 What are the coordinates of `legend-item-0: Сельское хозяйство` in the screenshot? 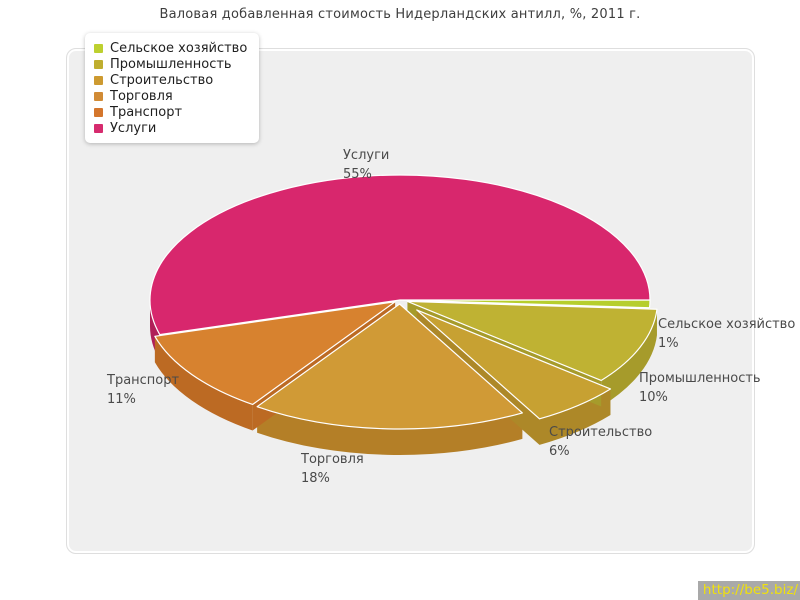 It's located at (170, 48).